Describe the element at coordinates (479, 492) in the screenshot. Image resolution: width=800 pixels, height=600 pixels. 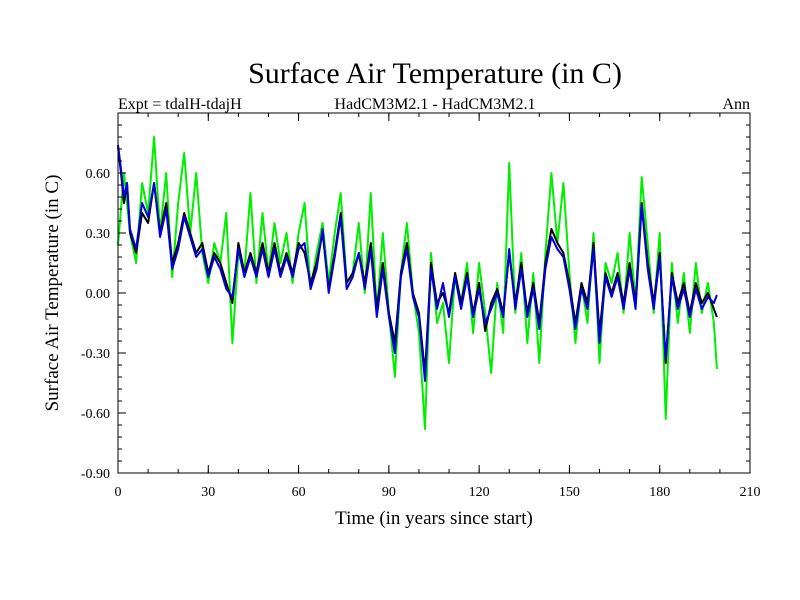
I see `x-tick-label: 120` at that location.